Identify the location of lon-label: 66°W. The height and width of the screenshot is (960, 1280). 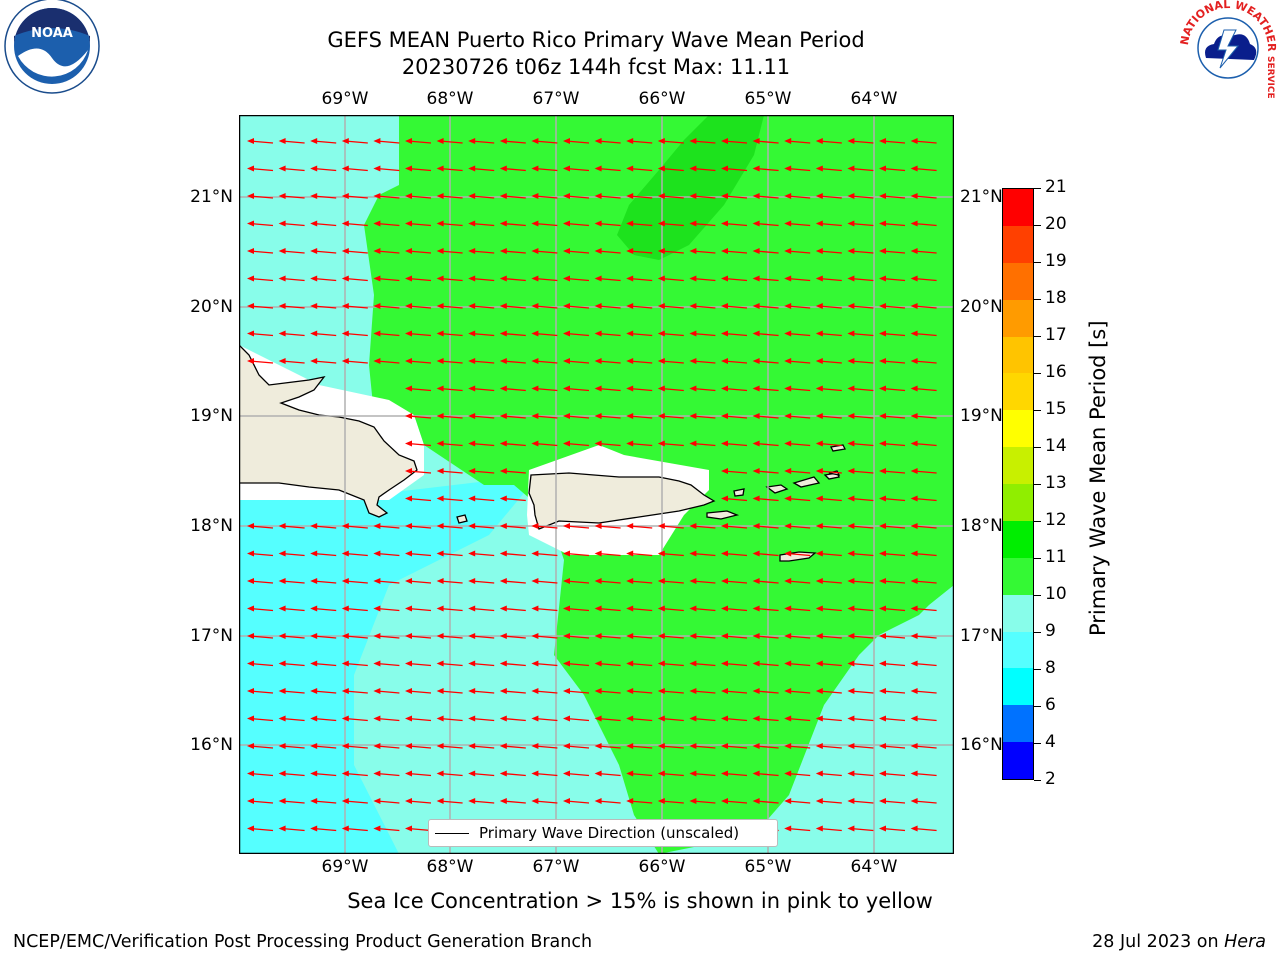
(662, 99).